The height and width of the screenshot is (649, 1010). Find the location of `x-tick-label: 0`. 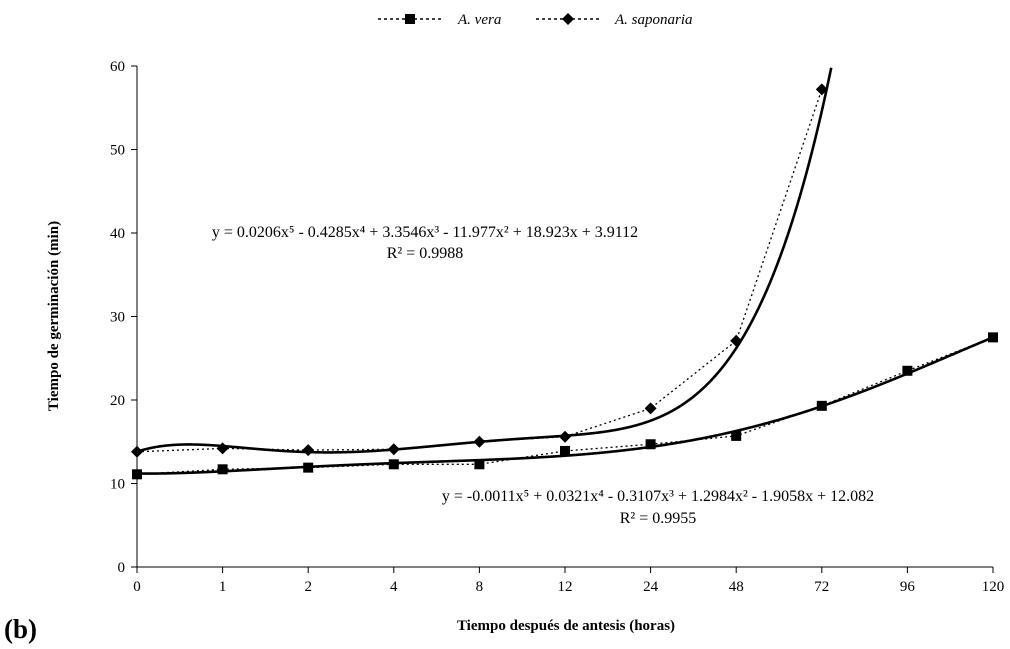

x-tick-label: 0 is located at coordinates (137, 587).